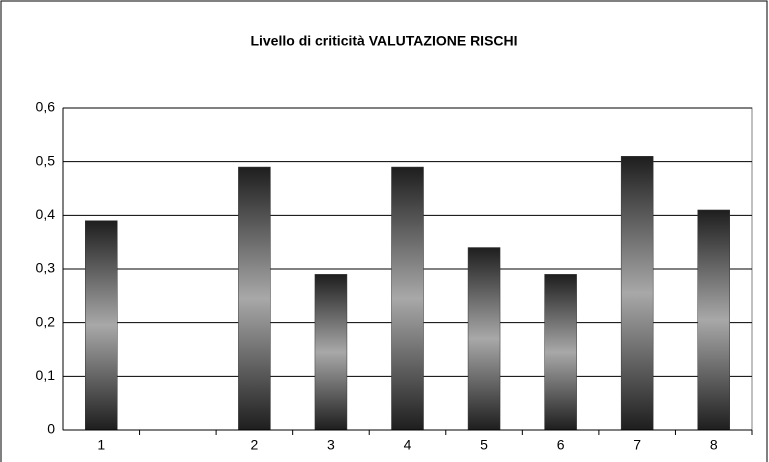 The image size is (769, 462). What do you see at coordinates (408, 445) in the screenshot?
I see `x-tick-label: 4` at bounding box center [408, 445].